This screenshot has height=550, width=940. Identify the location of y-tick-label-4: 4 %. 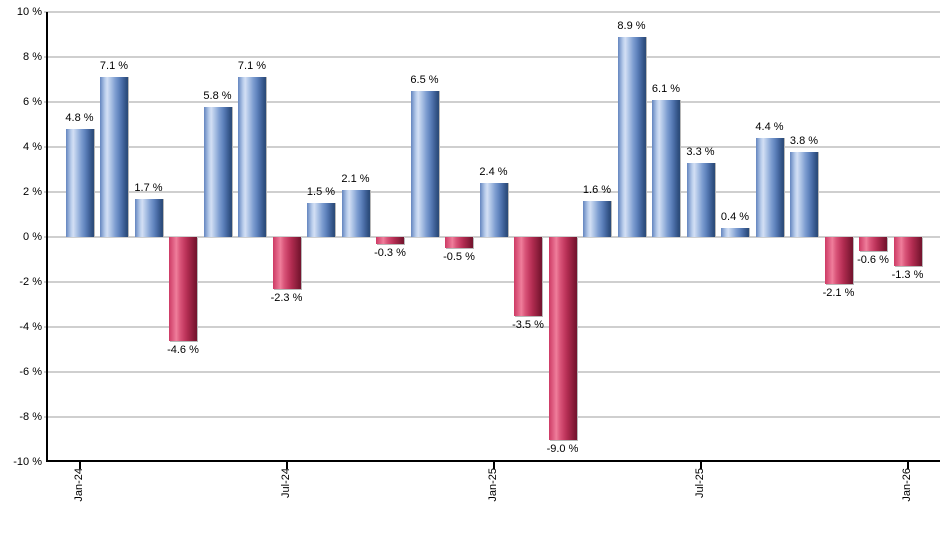
(32, 147).